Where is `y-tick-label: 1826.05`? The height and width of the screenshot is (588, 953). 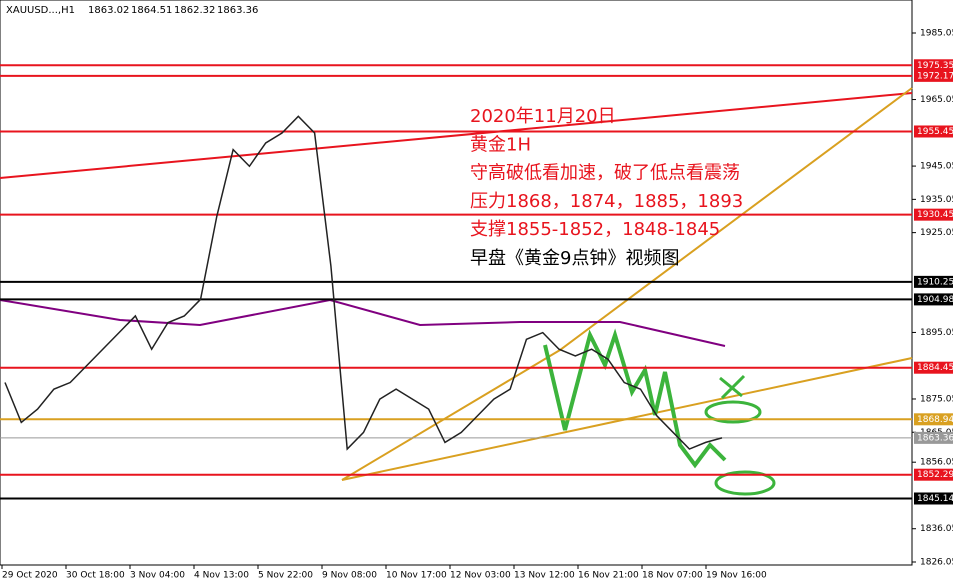 y-tick-label: 1826.05 is located at coordinates (936, 563).